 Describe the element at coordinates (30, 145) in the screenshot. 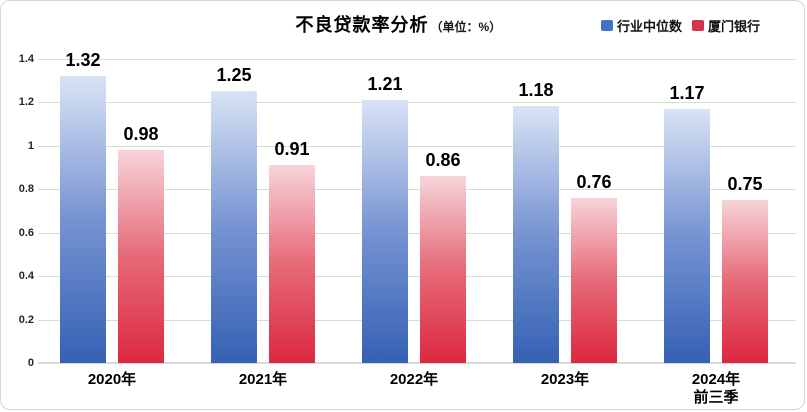

I see `y-axis-tick-label: 1` at that location.